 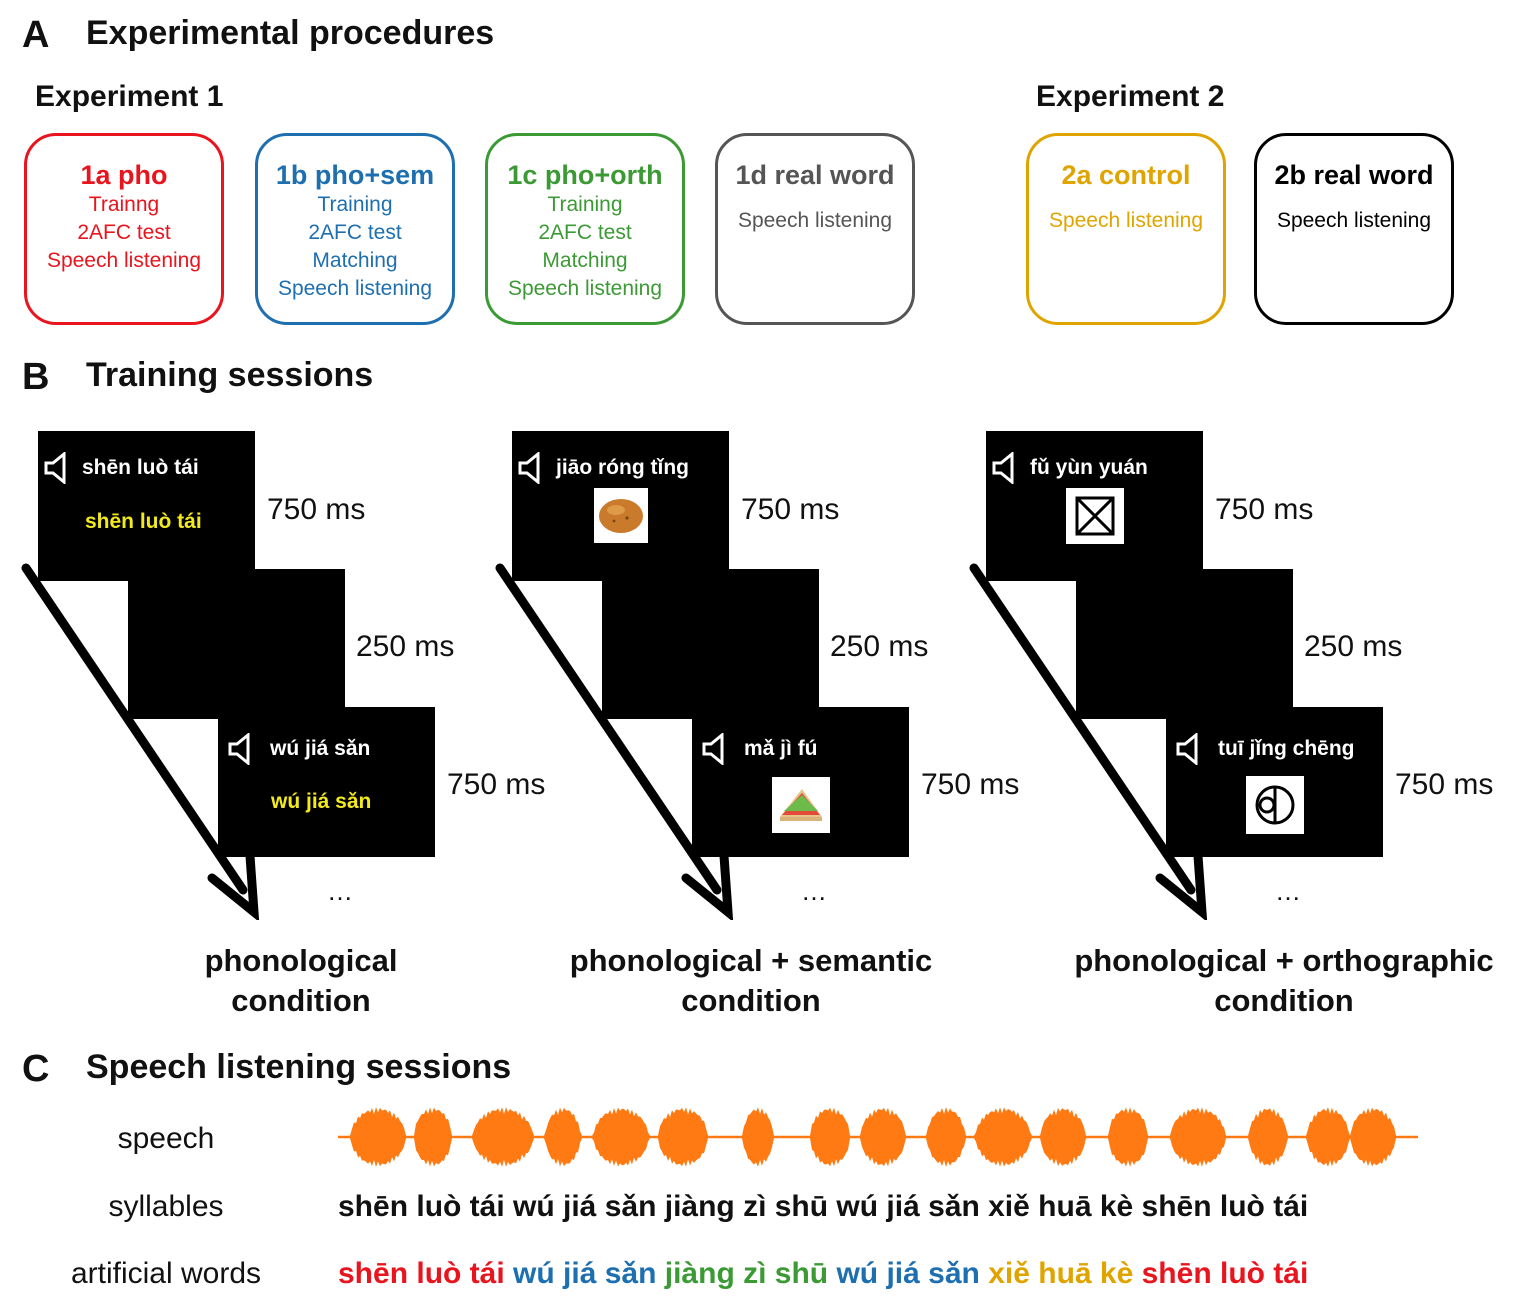 What do you see at coordinates (36, 35) in the screenshot?
I see `section-a-letter: A` at bounding box center [36, 35].